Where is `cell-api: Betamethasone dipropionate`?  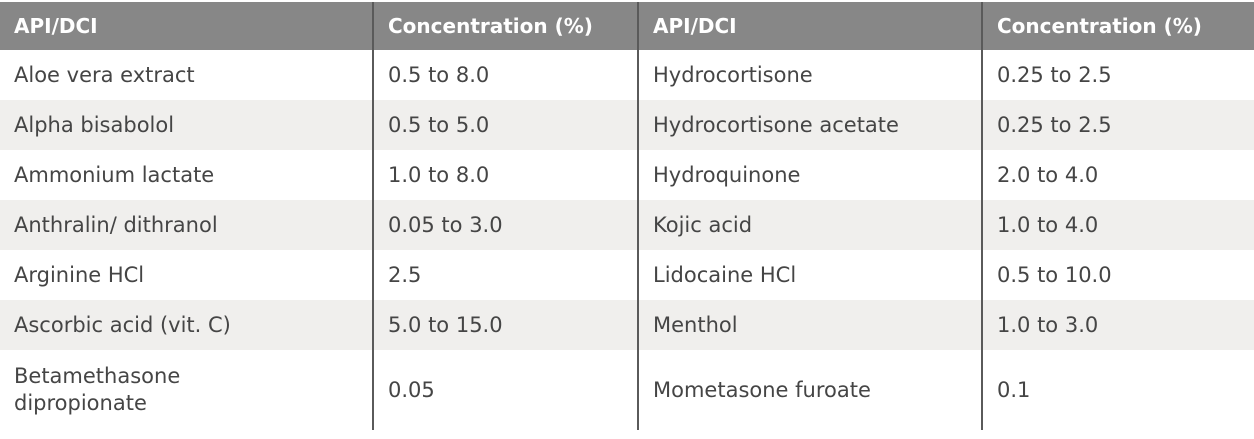 cell-api: Betamethasone dipropionate is located at coordinates (97, 389).